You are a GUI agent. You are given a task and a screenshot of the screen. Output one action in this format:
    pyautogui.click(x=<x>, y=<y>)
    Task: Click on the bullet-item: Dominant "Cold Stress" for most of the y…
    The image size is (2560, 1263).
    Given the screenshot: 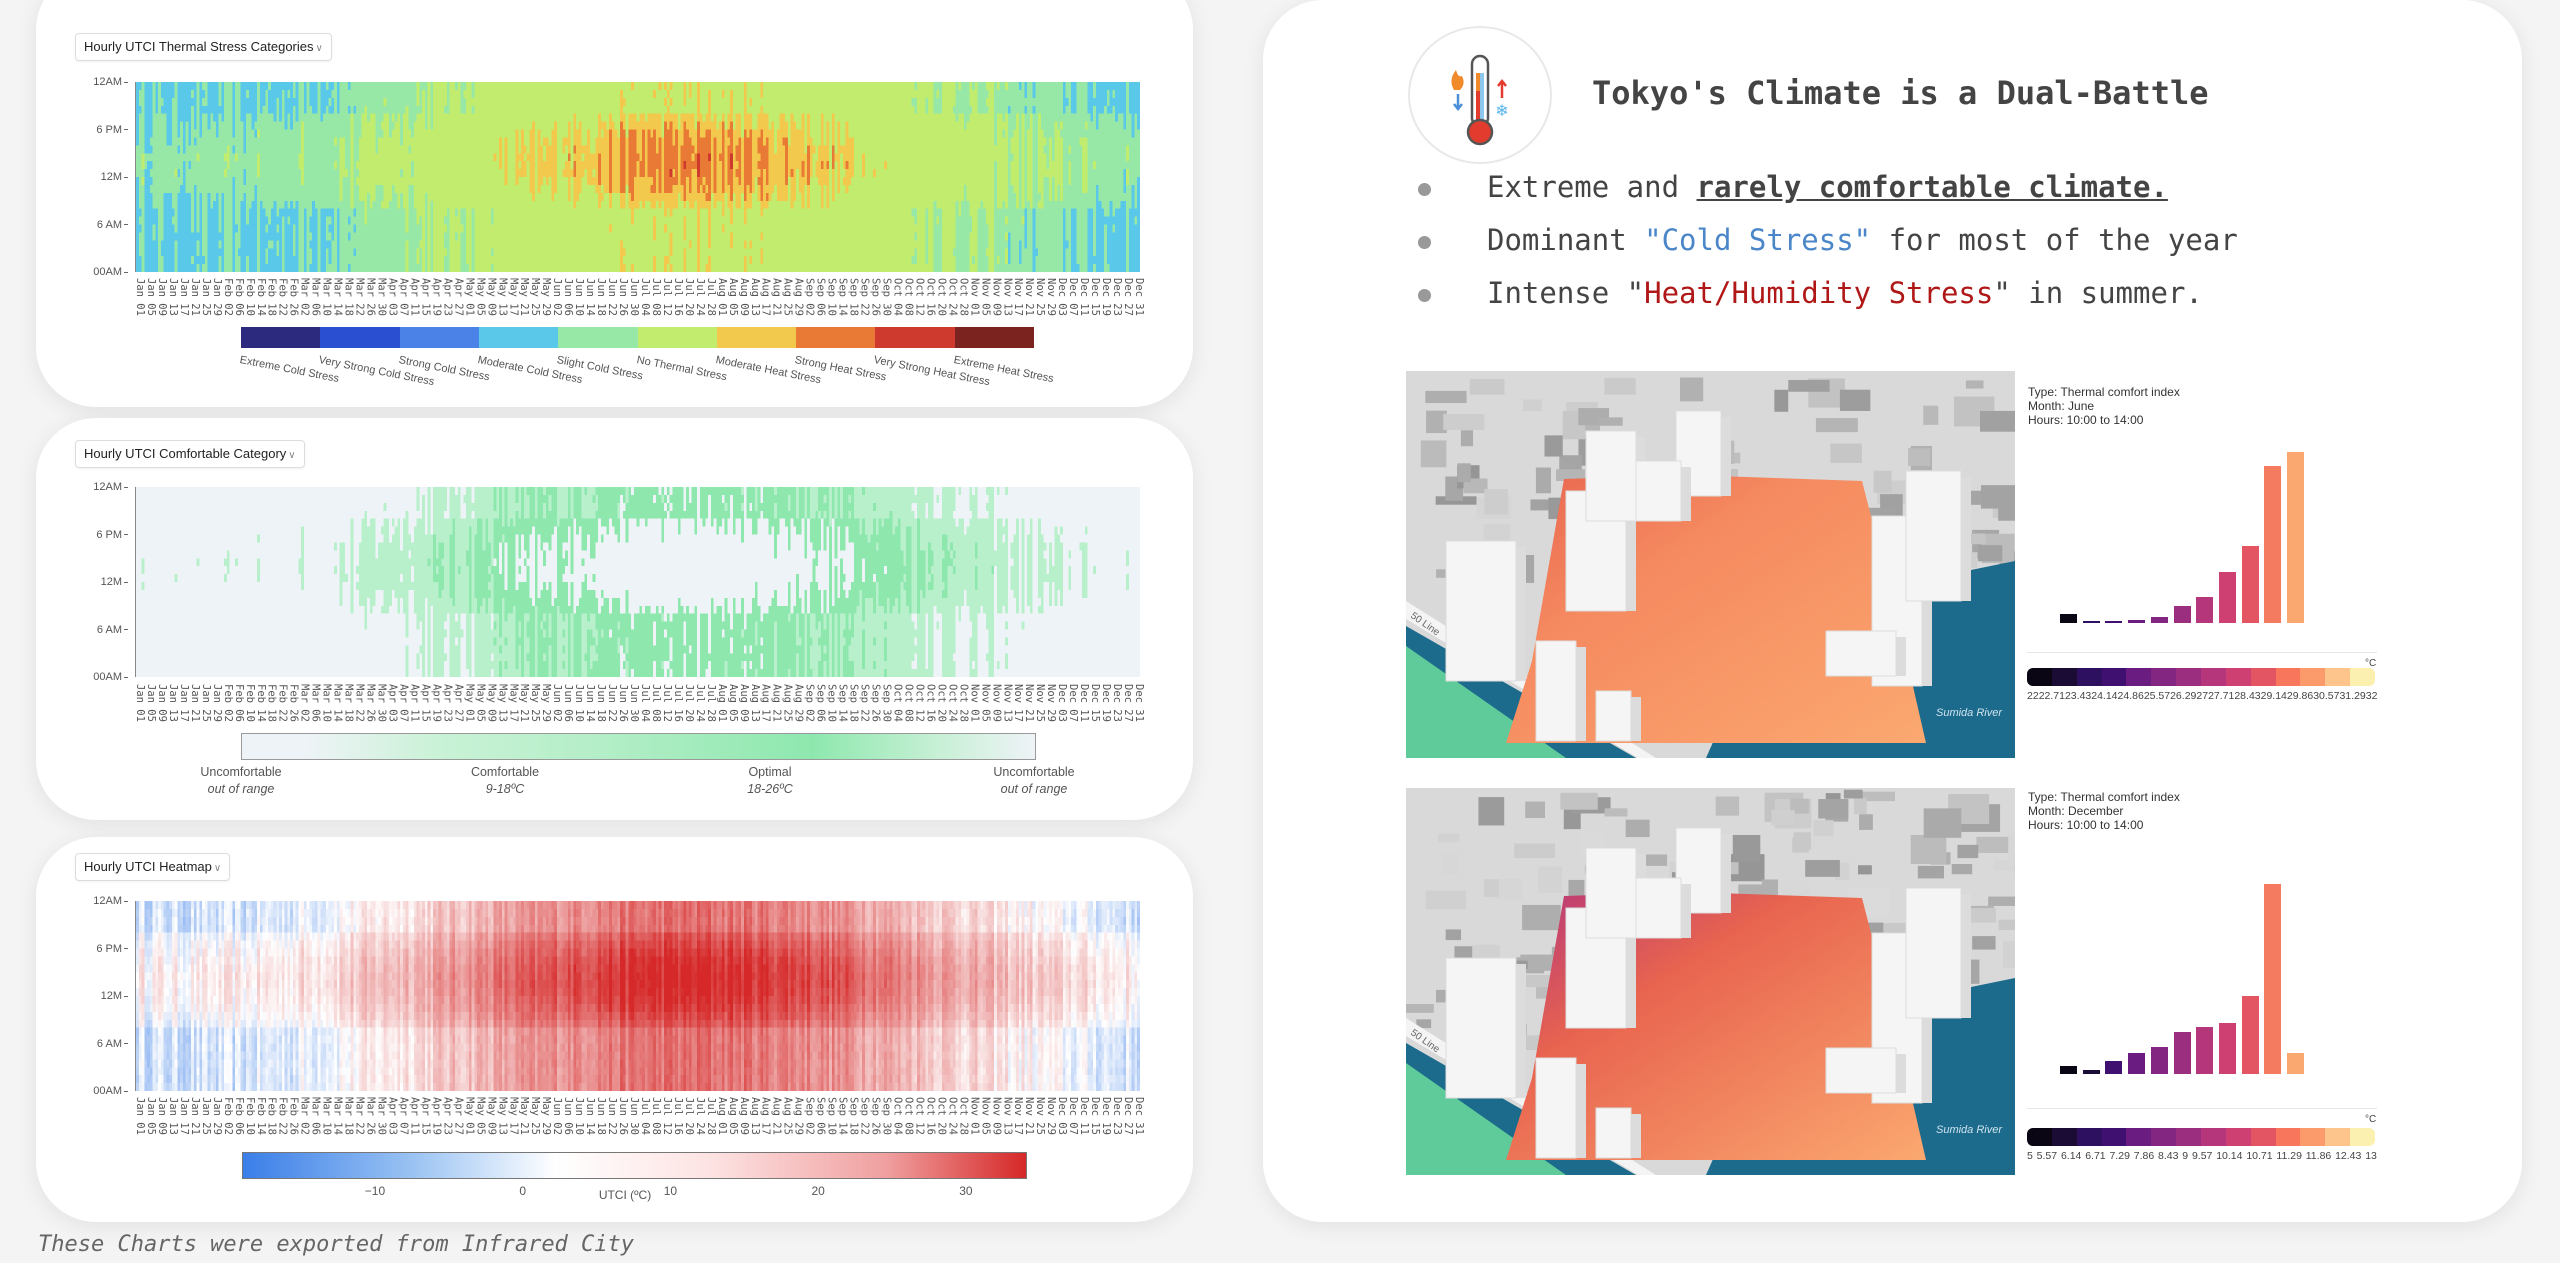 What is the action you would take?
    pyautogui.click(x=1828, y=240)
    